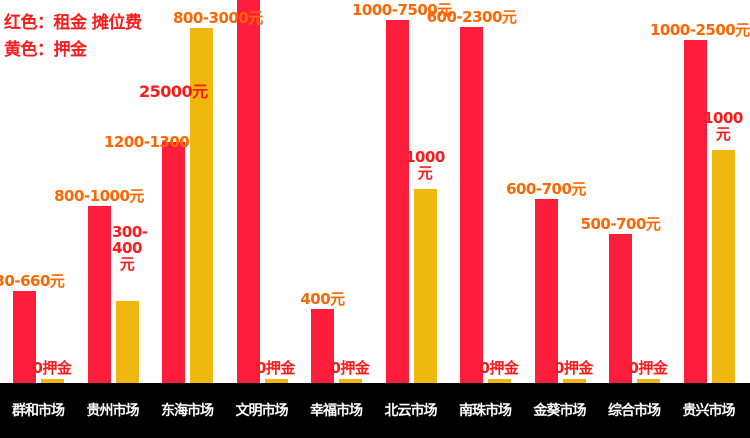  What do you see at coordinates (130, 247) in the screenshot?
I see `deposit-data-label: 300-400元` at bounding box center [130, 247].